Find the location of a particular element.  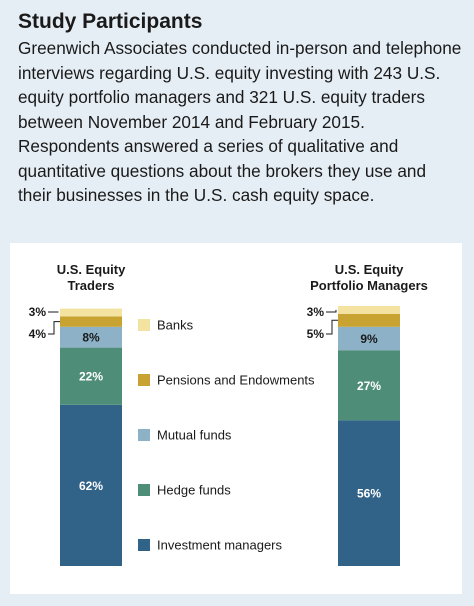

data-label-hedge-funds-0: 22% is located at coordinates (91, 377).